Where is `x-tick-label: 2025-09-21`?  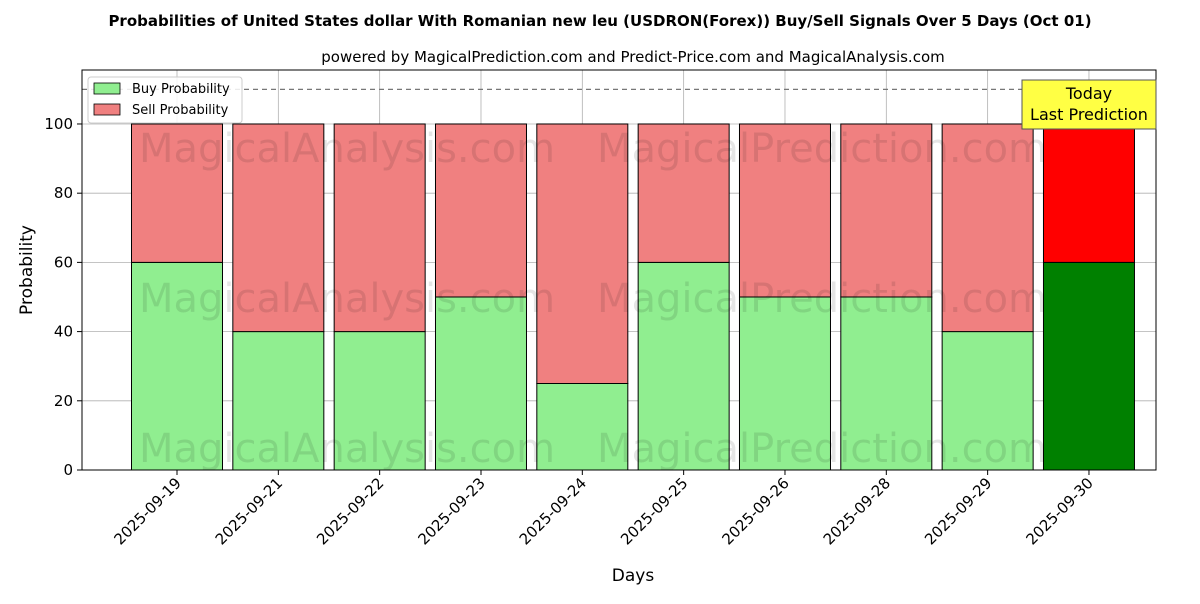
x-tick-label: 2025-09-21 is located at coordinates (249, 511).